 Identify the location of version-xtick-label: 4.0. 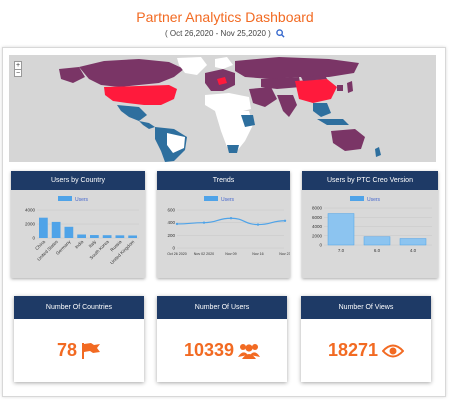
(413, 250).